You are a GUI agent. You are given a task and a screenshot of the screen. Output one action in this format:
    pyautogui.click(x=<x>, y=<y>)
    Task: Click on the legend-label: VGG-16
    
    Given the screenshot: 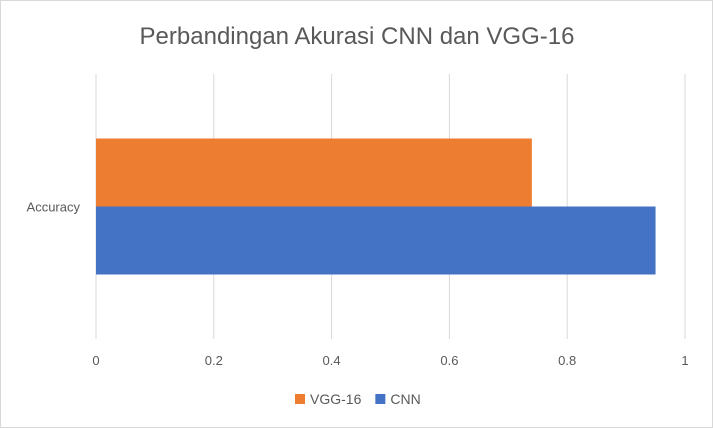 What is the action you would take?
    pyautogui.click(x=336, y=399)
    